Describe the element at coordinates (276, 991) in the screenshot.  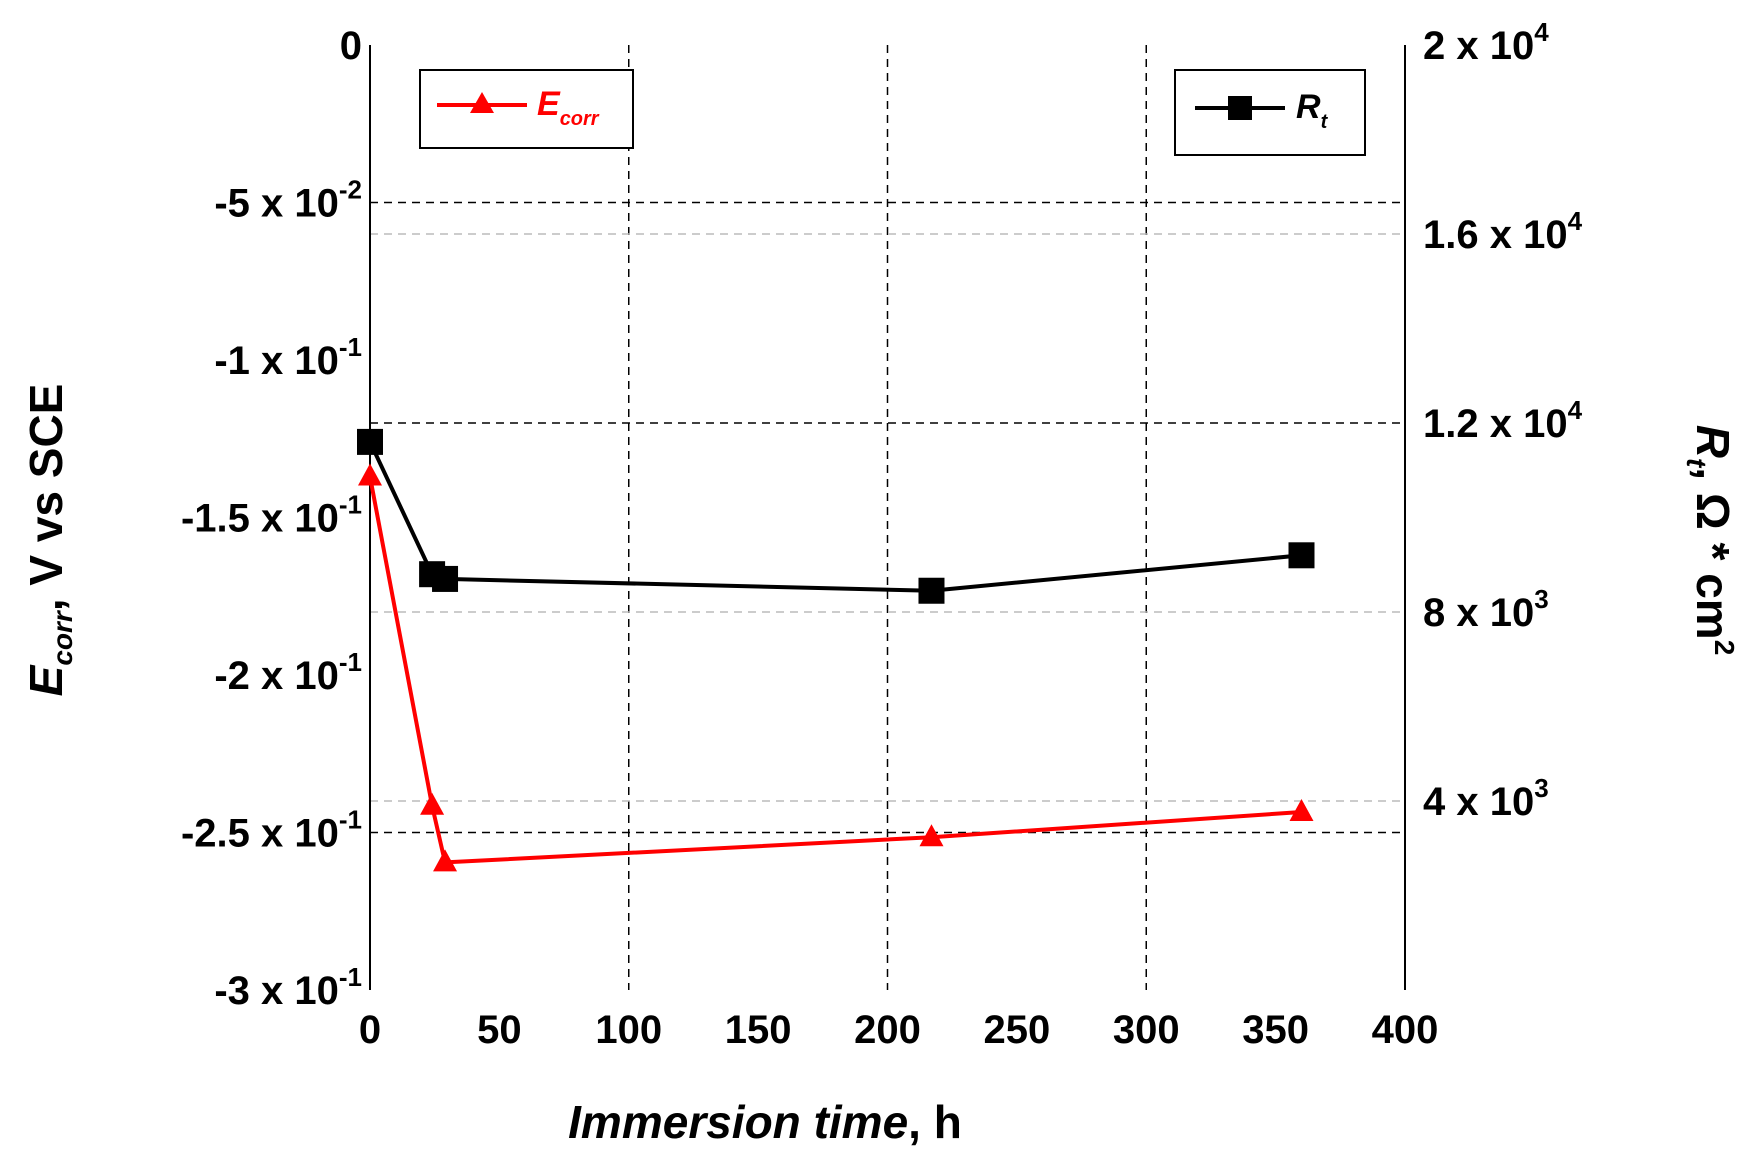
I see `left-tick-mantissa: -3 x 10` at that location.